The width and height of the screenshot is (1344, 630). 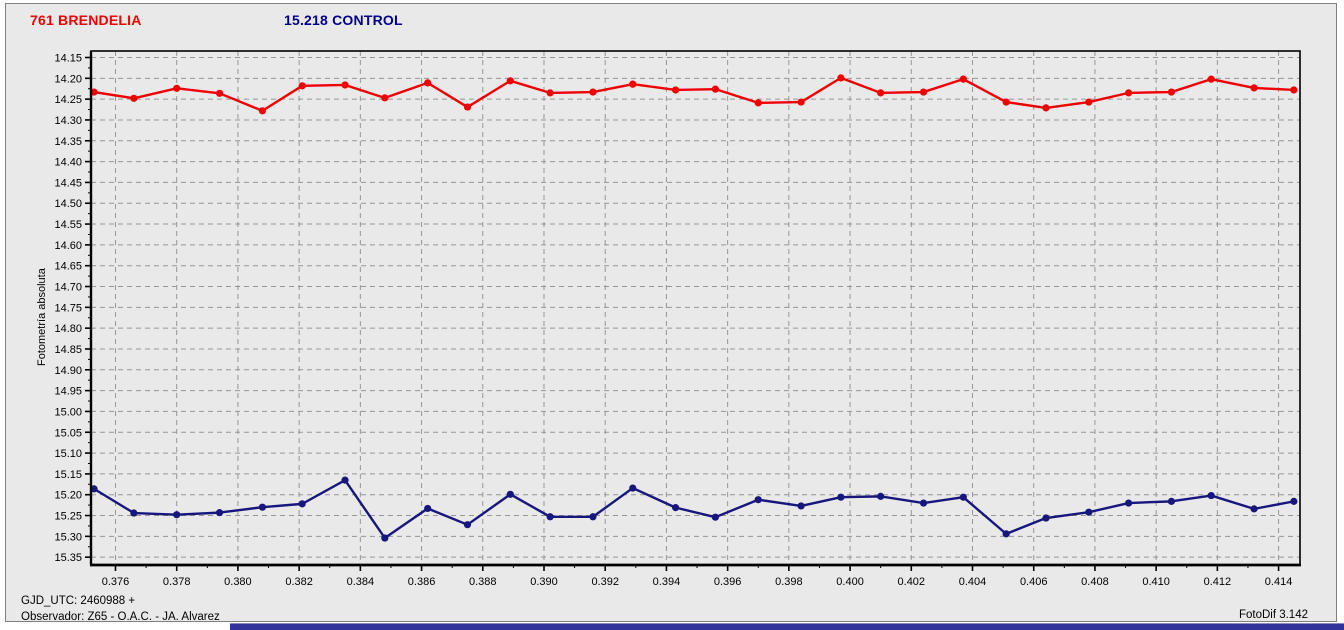 What do you see at coordinates (68, 58) in the screenshot?
I see `y-tick-label: 14.15` at bounding box center [68, 58].